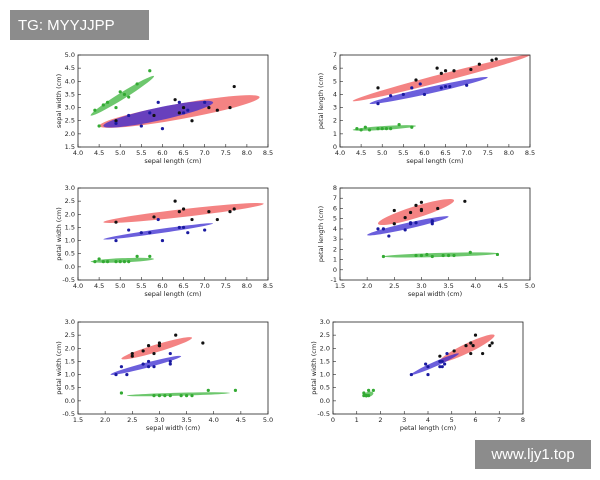 The height and width of the screenshot is (480, 600). What do you see at coordinates (476, 286) in the screenshot?
I see `x-tick-label: 4.0` at bounding box center [476, 286].